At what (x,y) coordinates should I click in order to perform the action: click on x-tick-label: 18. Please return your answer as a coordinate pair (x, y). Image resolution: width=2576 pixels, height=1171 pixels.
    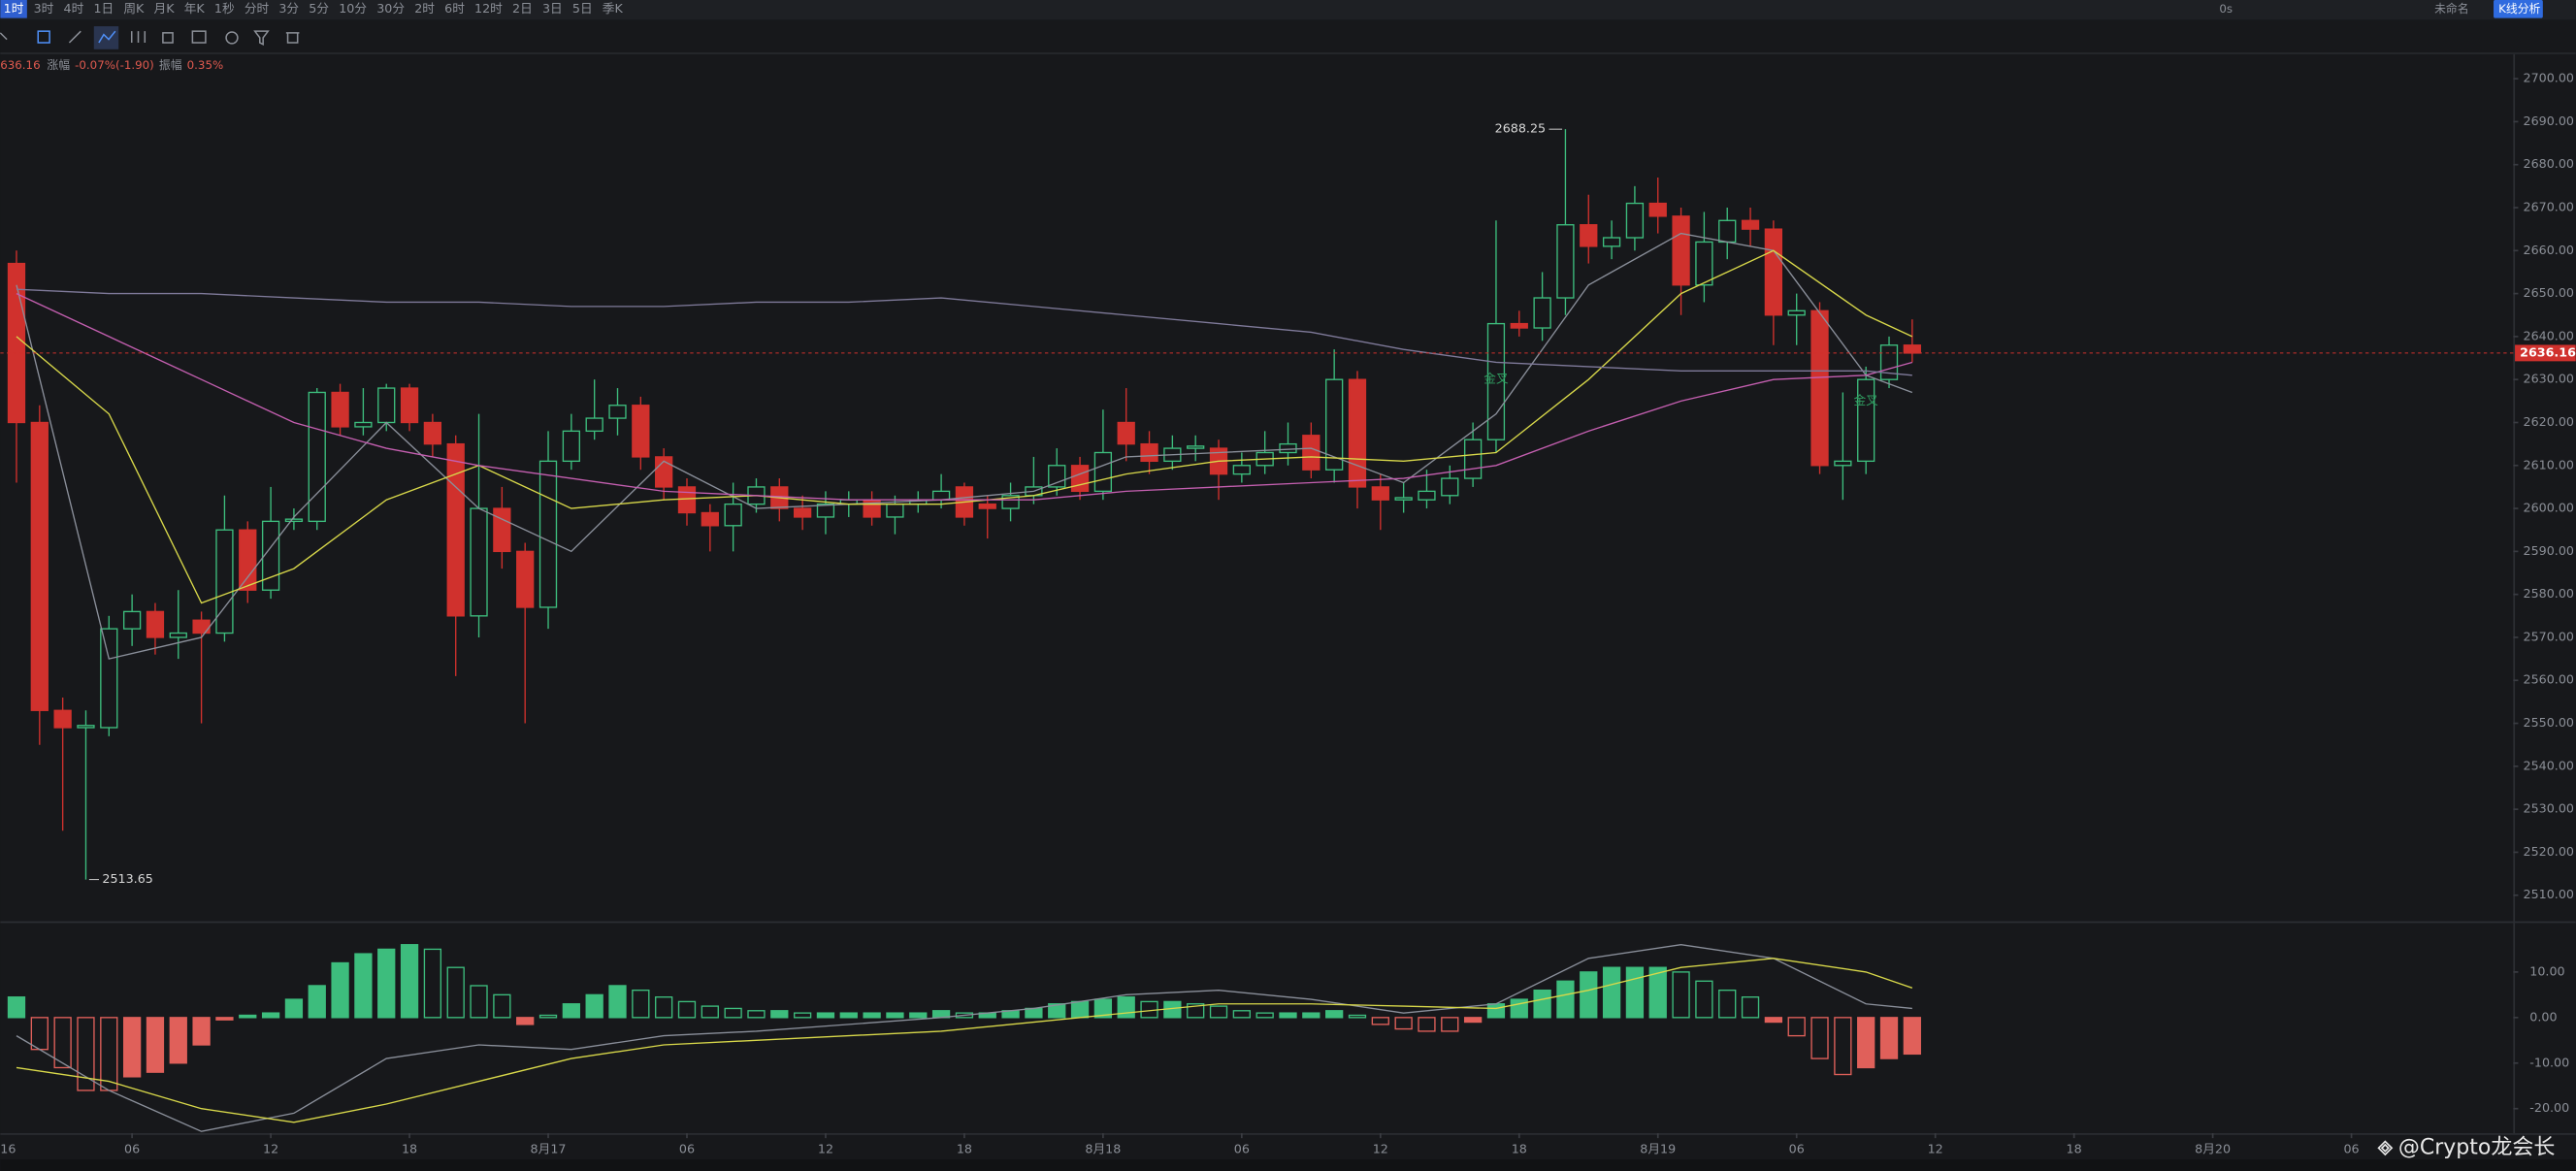
    Looking at the image, I should click on (409, 1148).